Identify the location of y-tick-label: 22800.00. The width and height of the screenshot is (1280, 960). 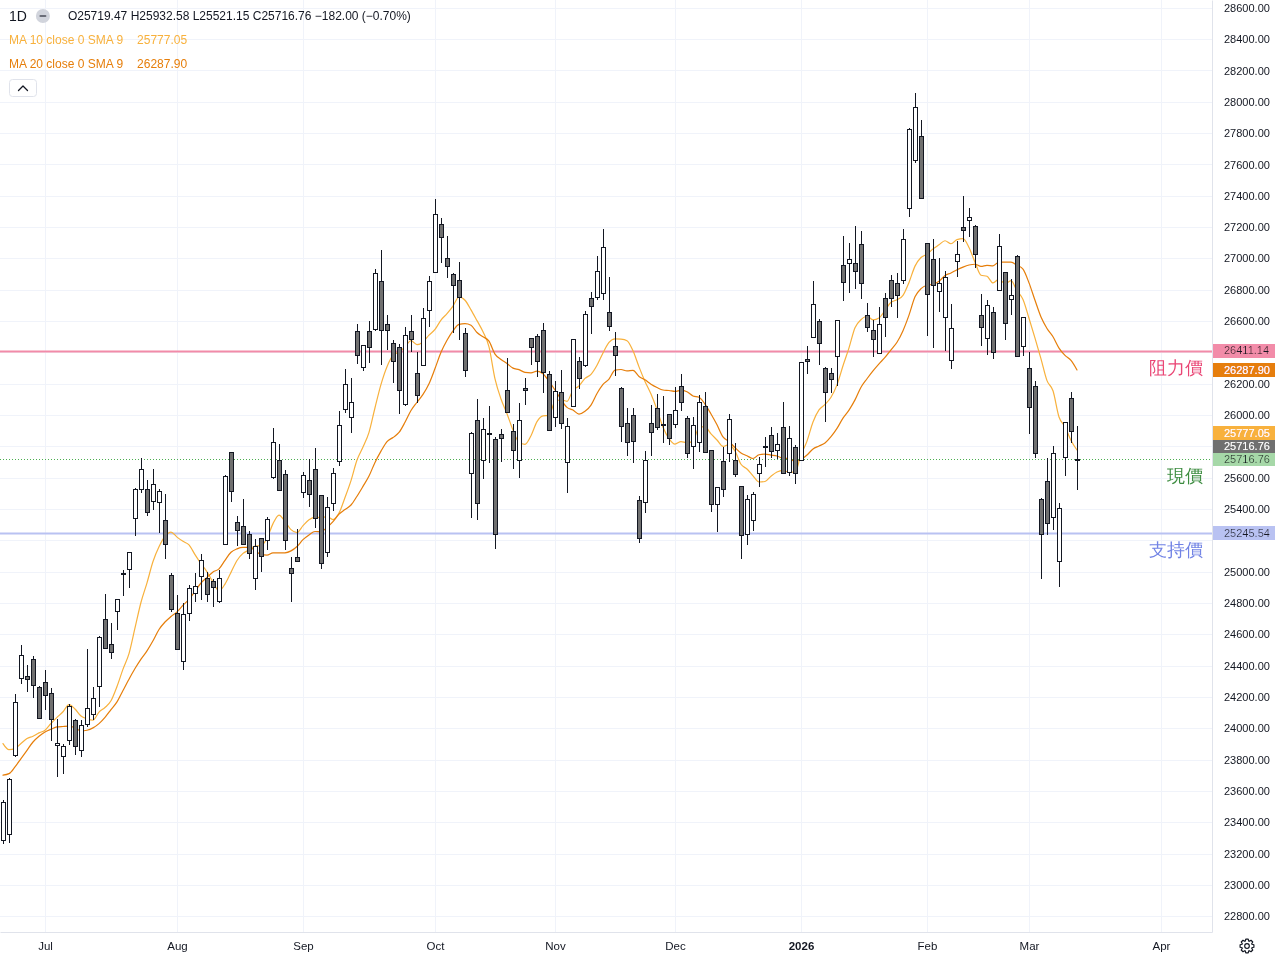
(1247, 916).